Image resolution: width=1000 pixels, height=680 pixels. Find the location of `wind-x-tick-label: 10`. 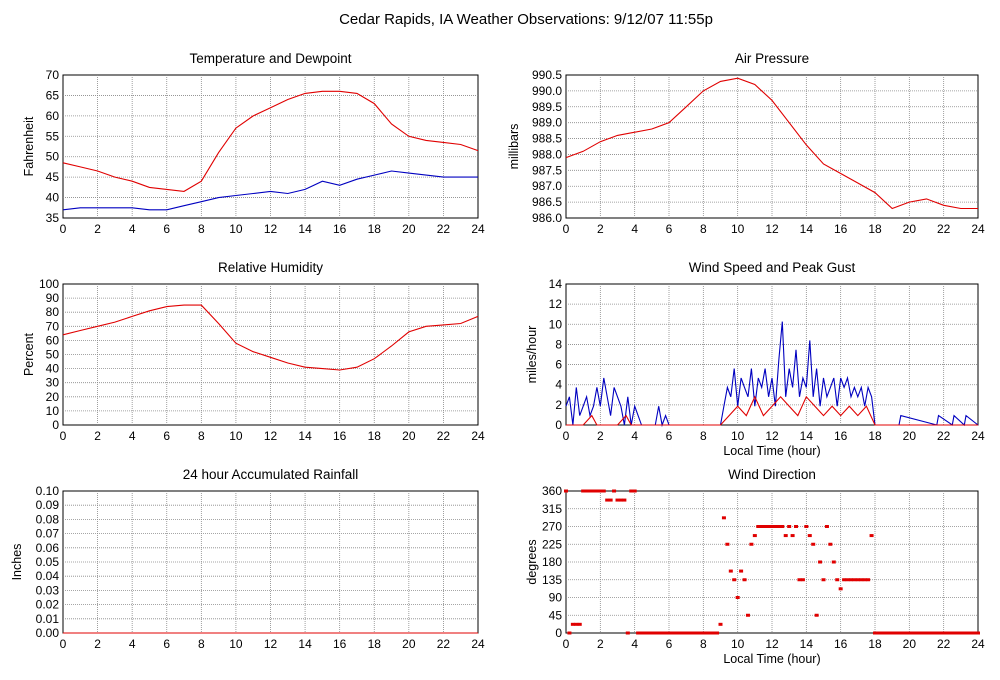

wind-x-tick-label: 10 is located at coordinates (738, 436).